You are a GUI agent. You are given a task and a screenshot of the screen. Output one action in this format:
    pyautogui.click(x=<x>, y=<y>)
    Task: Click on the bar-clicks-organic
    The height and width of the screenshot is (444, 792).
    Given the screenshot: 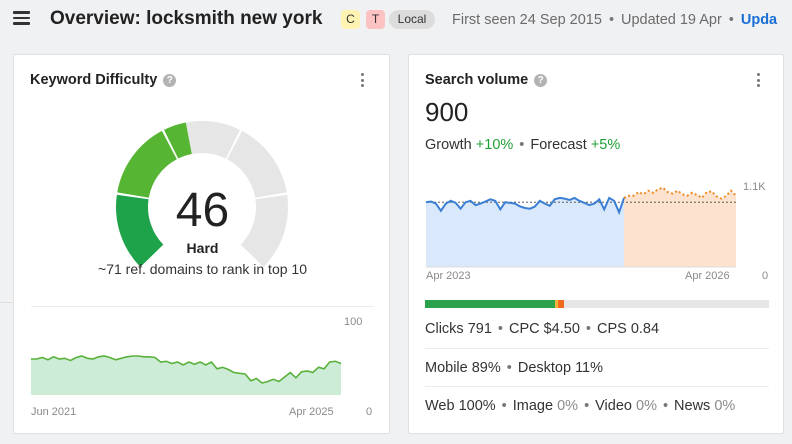 What is the action you would take?
    pyautogui.click(x=490, y=304)
    